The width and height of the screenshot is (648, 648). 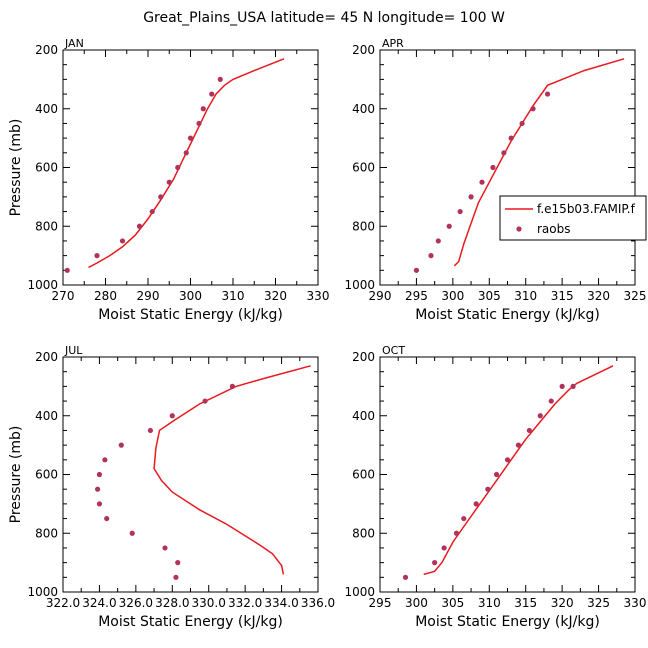 What do you see at coordinates (393, 350) in the screenshot?
I see `panel-label: OCT` at bounding box center [393, 350].